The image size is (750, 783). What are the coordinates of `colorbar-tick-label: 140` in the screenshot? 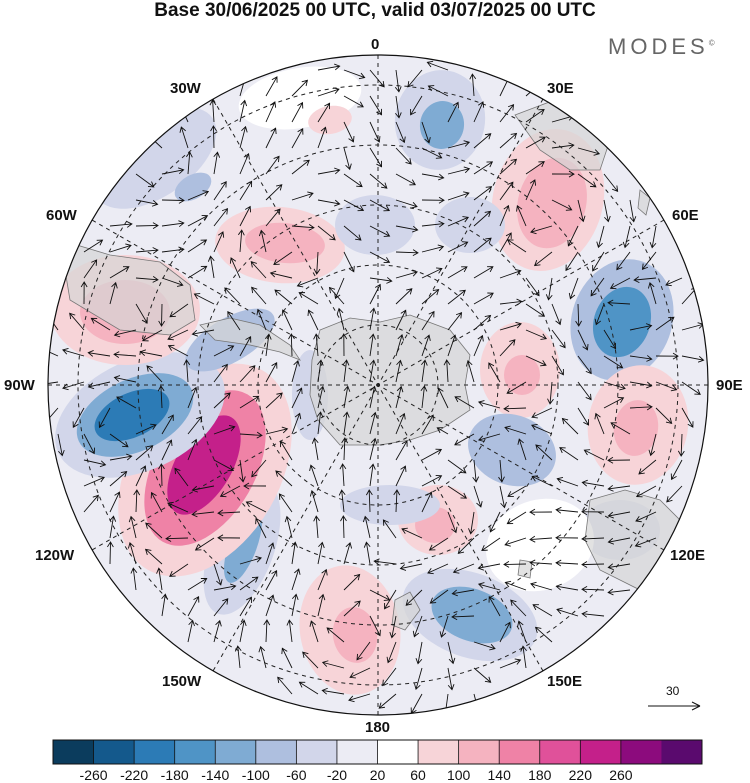 It's located at (499, 775).